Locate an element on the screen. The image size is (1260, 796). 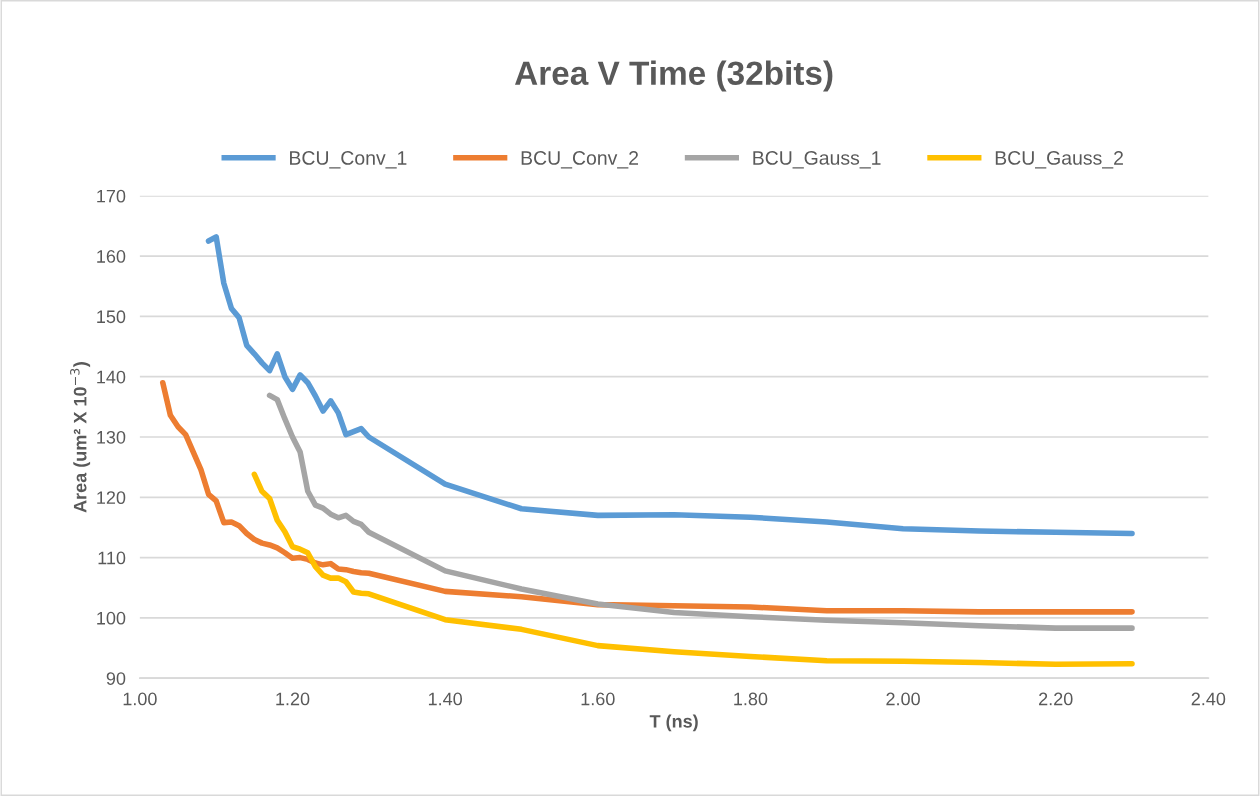
y-tick-label: 90 is located at coordinates (116, 678).